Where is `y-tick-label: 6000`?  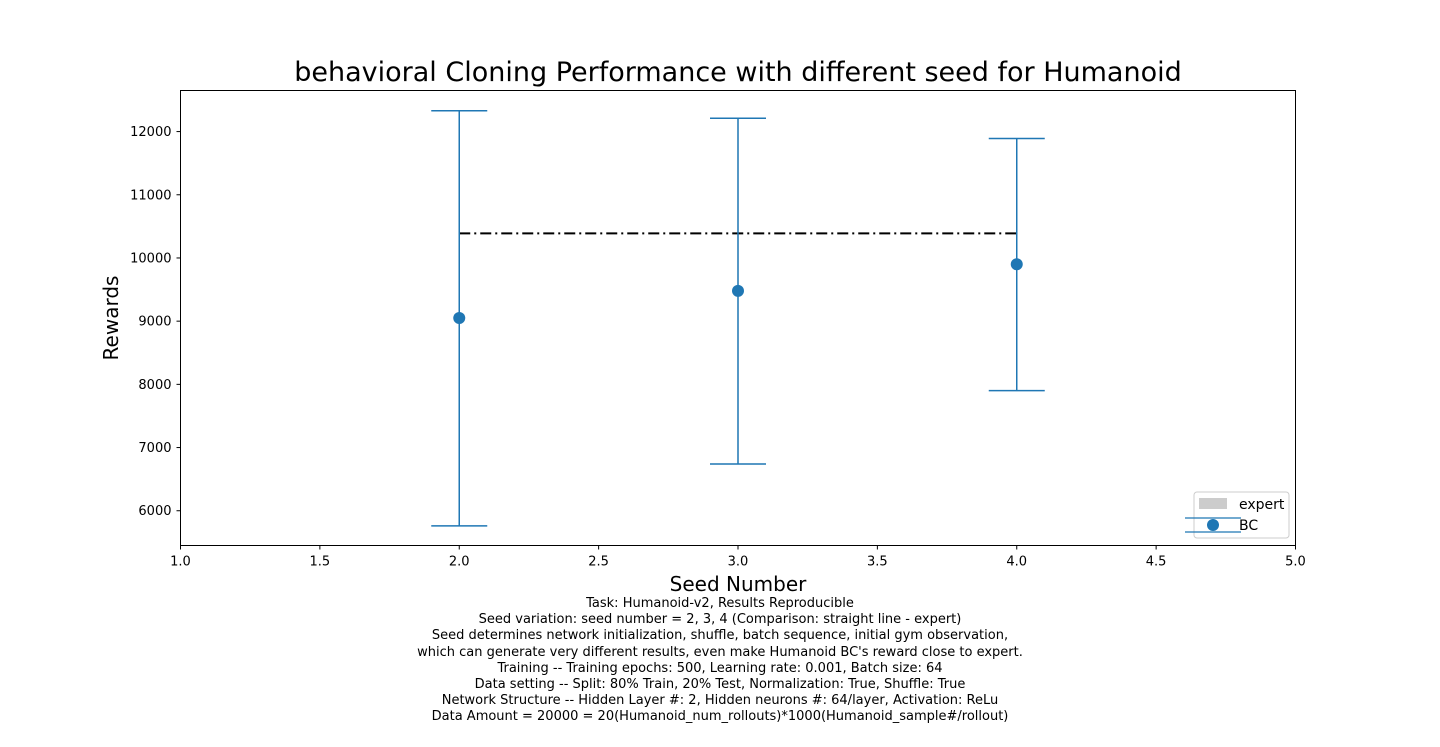 y-tick-label: 6000 is located at coordinates (154, 511).